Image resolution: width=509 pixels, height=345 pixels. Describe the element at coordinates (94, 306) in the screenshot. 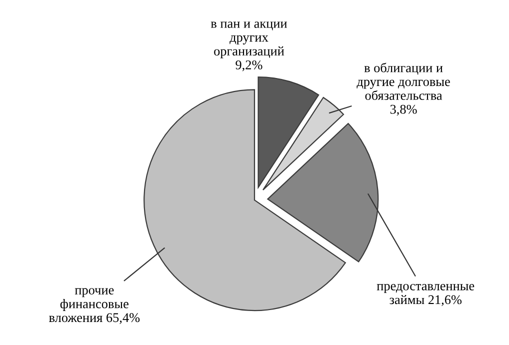

I see `slice-label: прочие финансовые вложения 65,4%` at that location.